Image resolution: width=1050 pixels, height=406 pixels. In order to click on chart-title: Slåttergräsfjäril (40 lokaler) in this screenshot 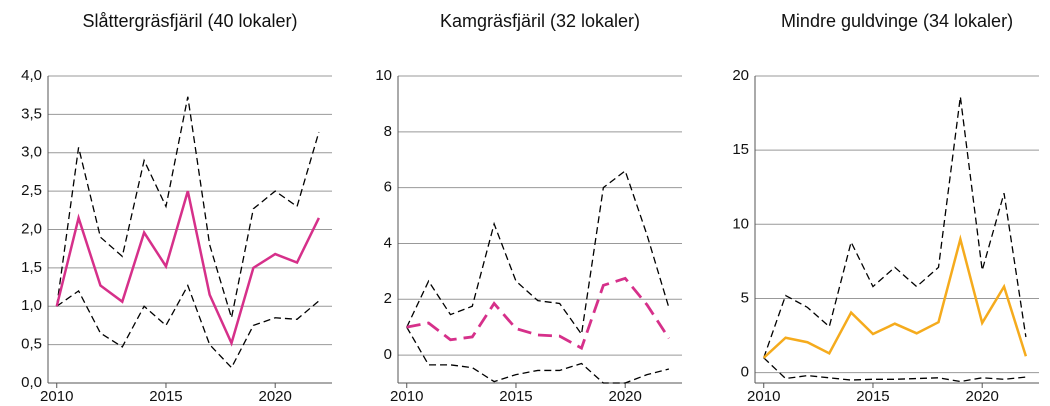, I will do `click(189, 21)`.